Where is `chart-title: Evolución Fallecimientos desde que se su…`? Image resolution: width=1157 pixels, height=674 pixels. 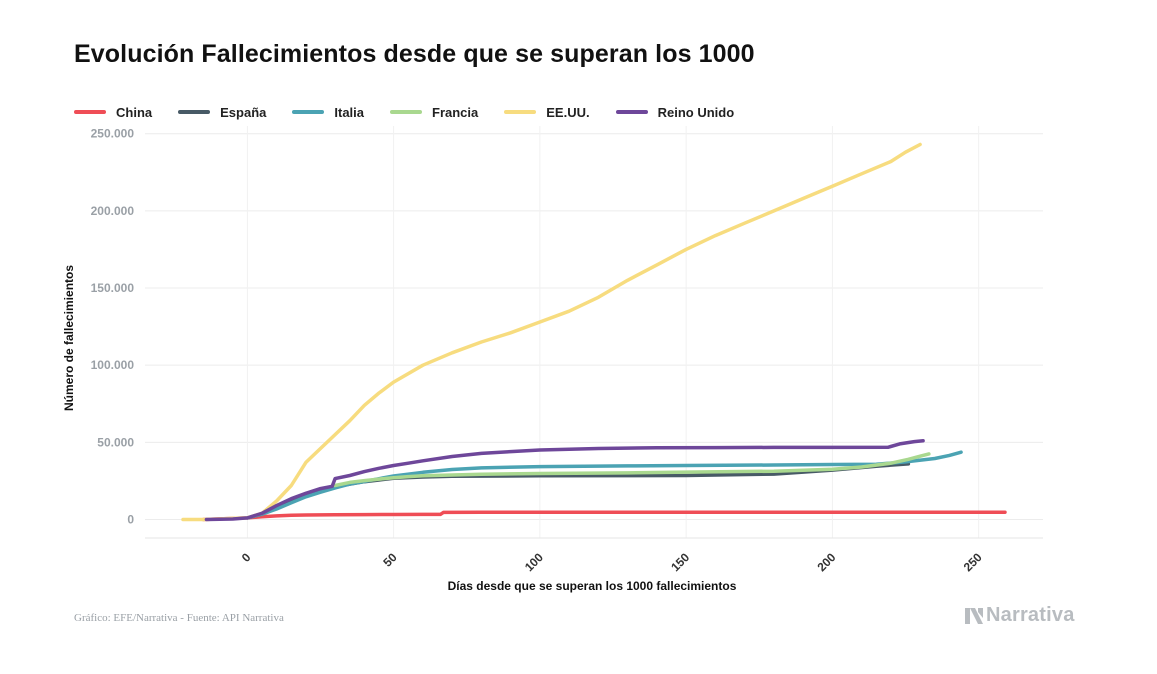 chart-title: Evolución Fallecimientos desde que se su… is located at coordinates (414, 54).